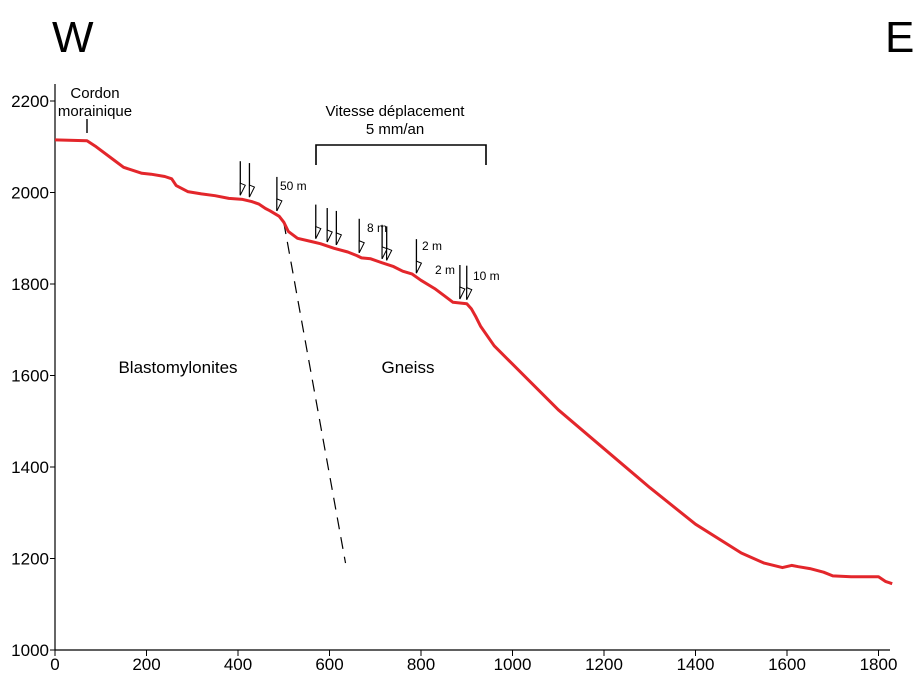 Image resolution: width=917 pixels, height=673 pixels. I want to click on displacement-8m: 8 m, so click(377, 228).